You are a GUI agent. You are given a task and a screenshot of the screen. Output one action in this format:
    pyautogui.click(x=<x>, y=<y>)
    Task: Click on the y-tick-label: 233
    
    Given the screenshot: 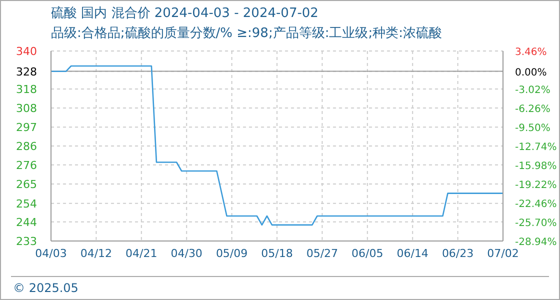 What is the action you would take?
    pyautogui.click(x=26, y=241)
    